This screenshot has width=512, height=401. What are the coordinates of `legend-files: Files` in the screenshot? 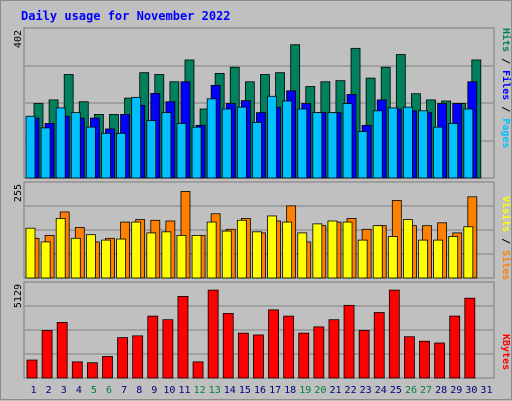 It's located at (506, 85).